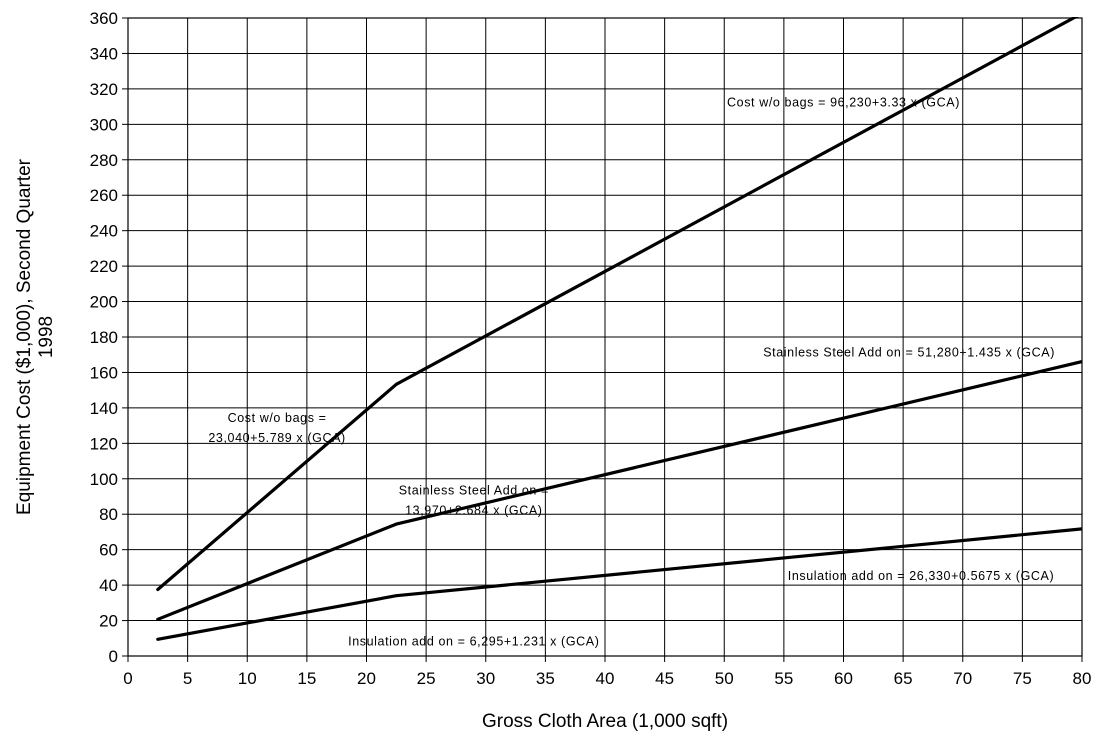  What do you see at coordinates (108, 550) in the screenshot?
I see `y-tick-label-3: 60` at bounding box center [108, 550].